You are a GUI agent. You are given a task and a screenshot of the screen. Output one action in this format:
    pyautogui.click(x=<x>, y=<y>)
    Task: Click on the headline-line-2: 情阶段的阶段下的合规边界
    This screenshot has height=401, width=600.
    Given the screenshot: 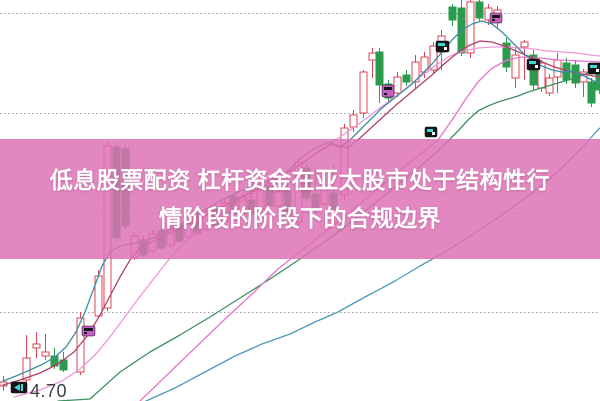 What is the action you would take?
    pyautogui.click(x=300, y=218)
    